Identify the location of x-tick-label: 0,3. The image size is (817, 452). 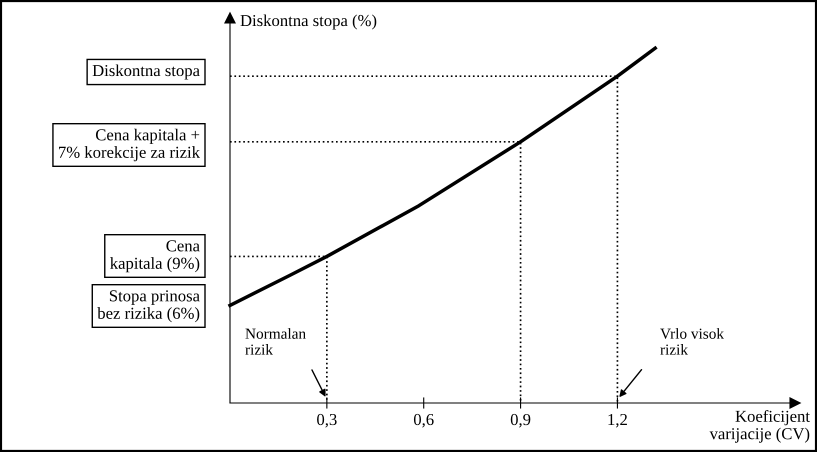
(327, 421).